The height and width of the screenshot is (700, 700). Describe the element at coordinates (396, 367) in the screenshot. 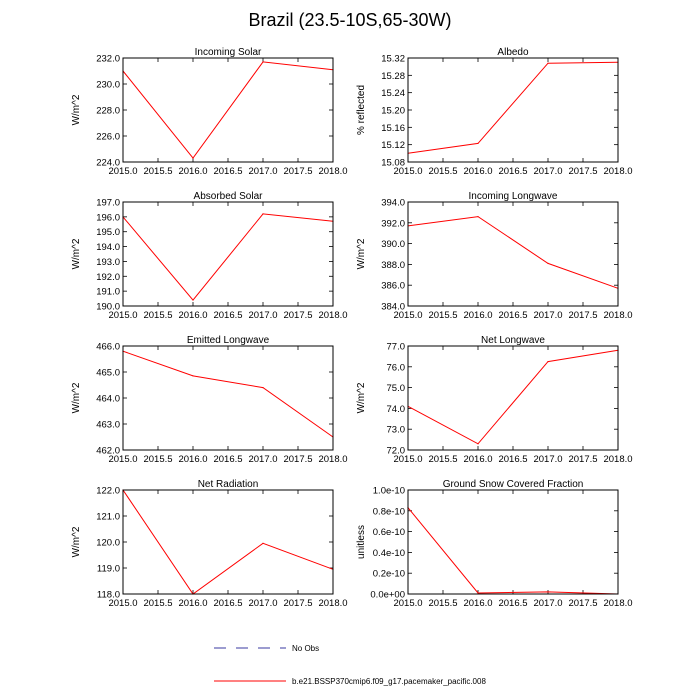

I see `y-tick-label: 76.0` at that location.